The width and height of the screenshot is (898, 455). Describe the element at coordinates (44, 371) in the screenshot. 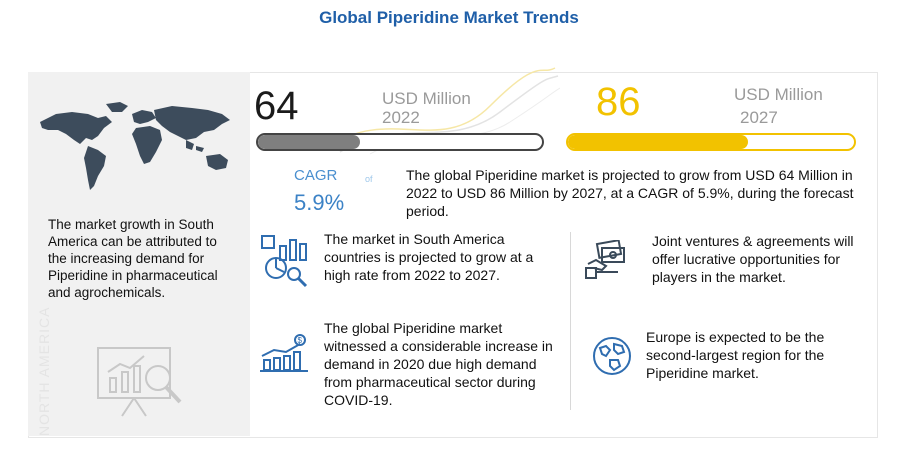

I see `watermark-text: NORTH AMERICA` at that location.